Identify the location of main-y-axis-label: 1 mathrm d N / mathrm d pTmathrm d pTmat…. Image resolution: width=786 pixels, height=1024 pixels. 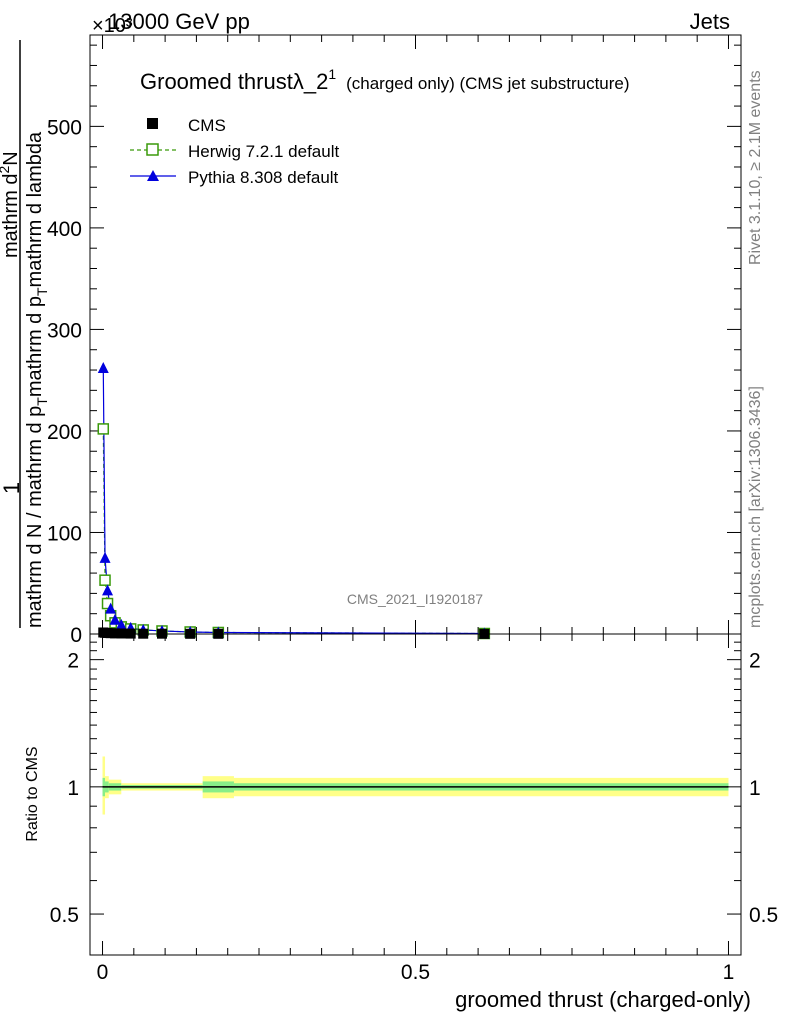
(25, 334).